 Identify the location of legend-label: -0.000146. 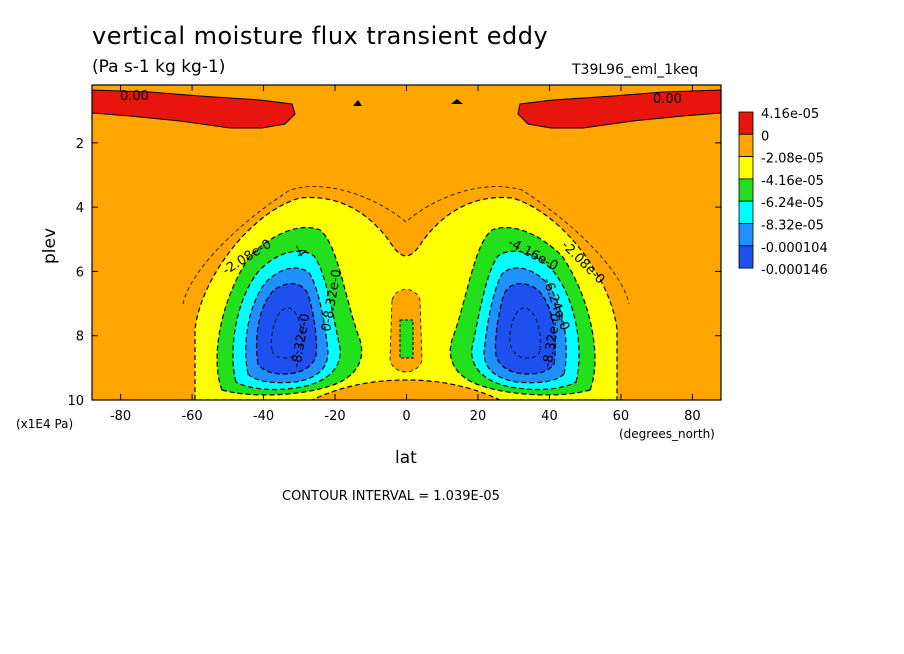
(794, 270).